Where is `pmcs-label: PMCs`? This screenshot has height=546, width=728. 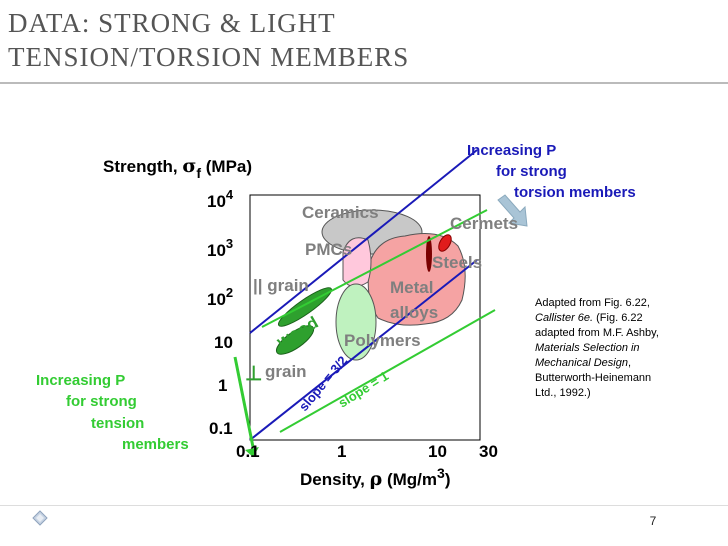 pmcs-label: PMCs is located at coordinates (328, 249).